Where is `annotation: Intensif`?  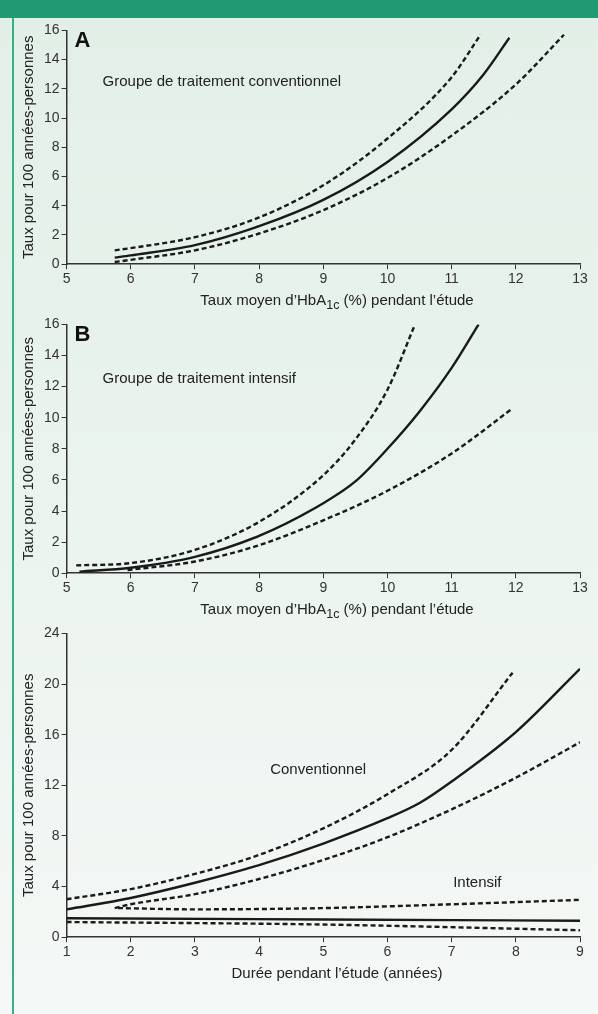
annotation: Intensif is located at coordinates (478, 881).